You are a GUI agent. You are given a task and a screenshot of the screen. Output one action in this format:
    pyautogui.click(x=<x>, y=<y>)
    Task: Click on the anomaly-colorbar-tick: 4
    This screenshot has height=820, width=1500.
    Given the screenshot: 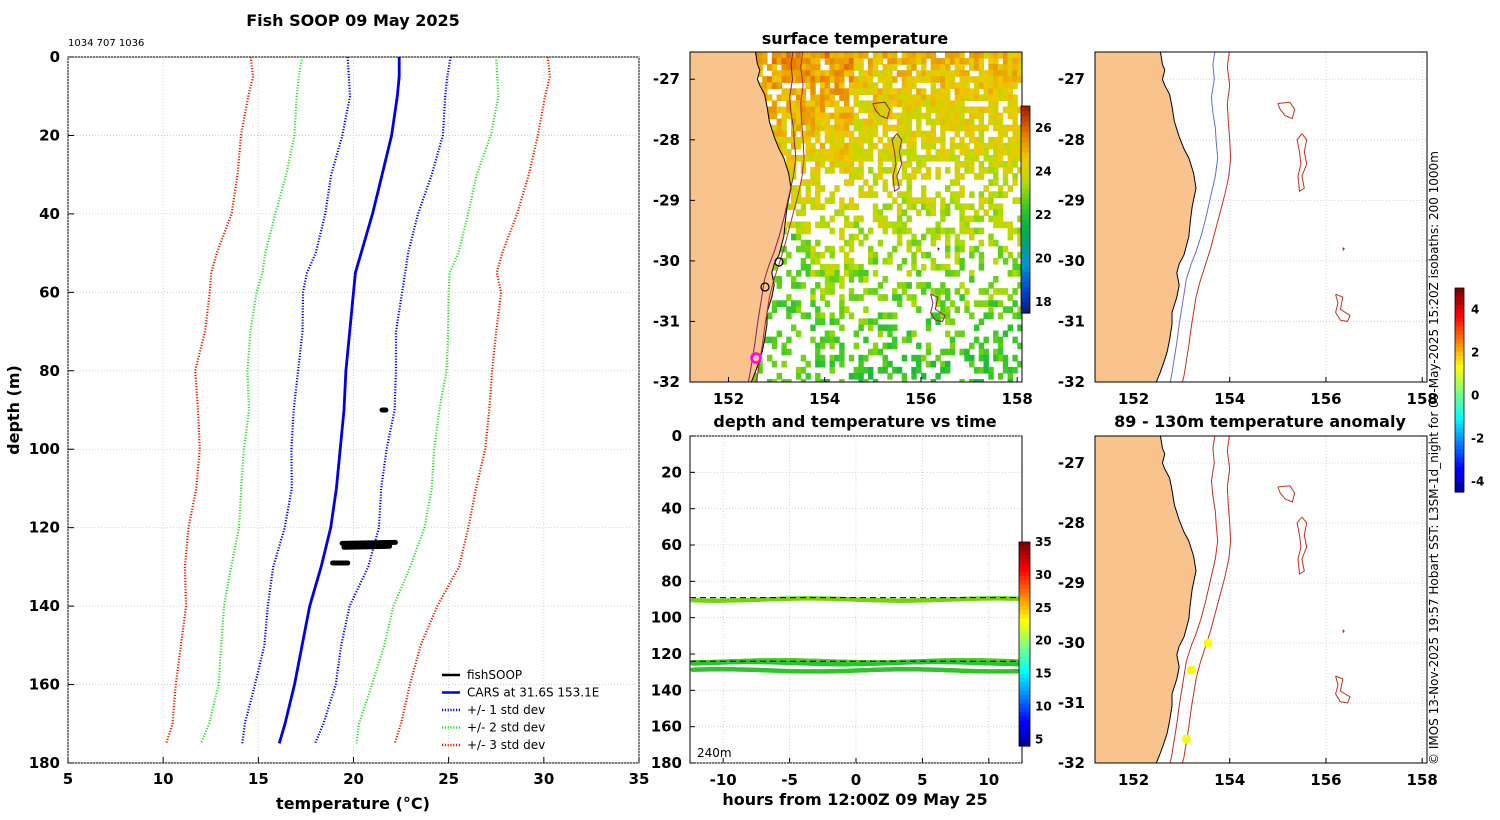 What is the action you would take?
    pyautogui.click(x=1475, y=309)
    